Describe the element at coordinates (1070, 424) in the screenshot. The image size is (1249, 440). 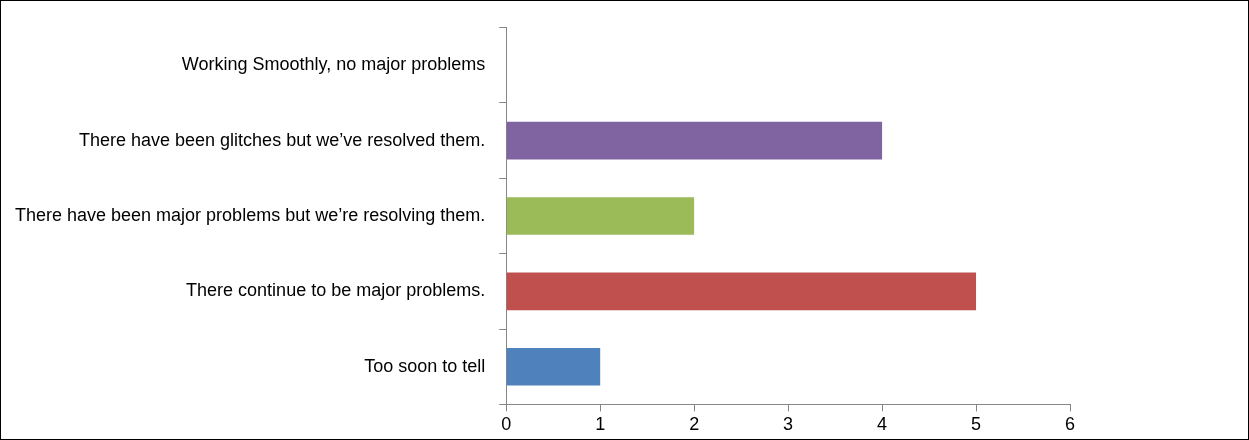
I see `x-tick-label: 6` at that location.